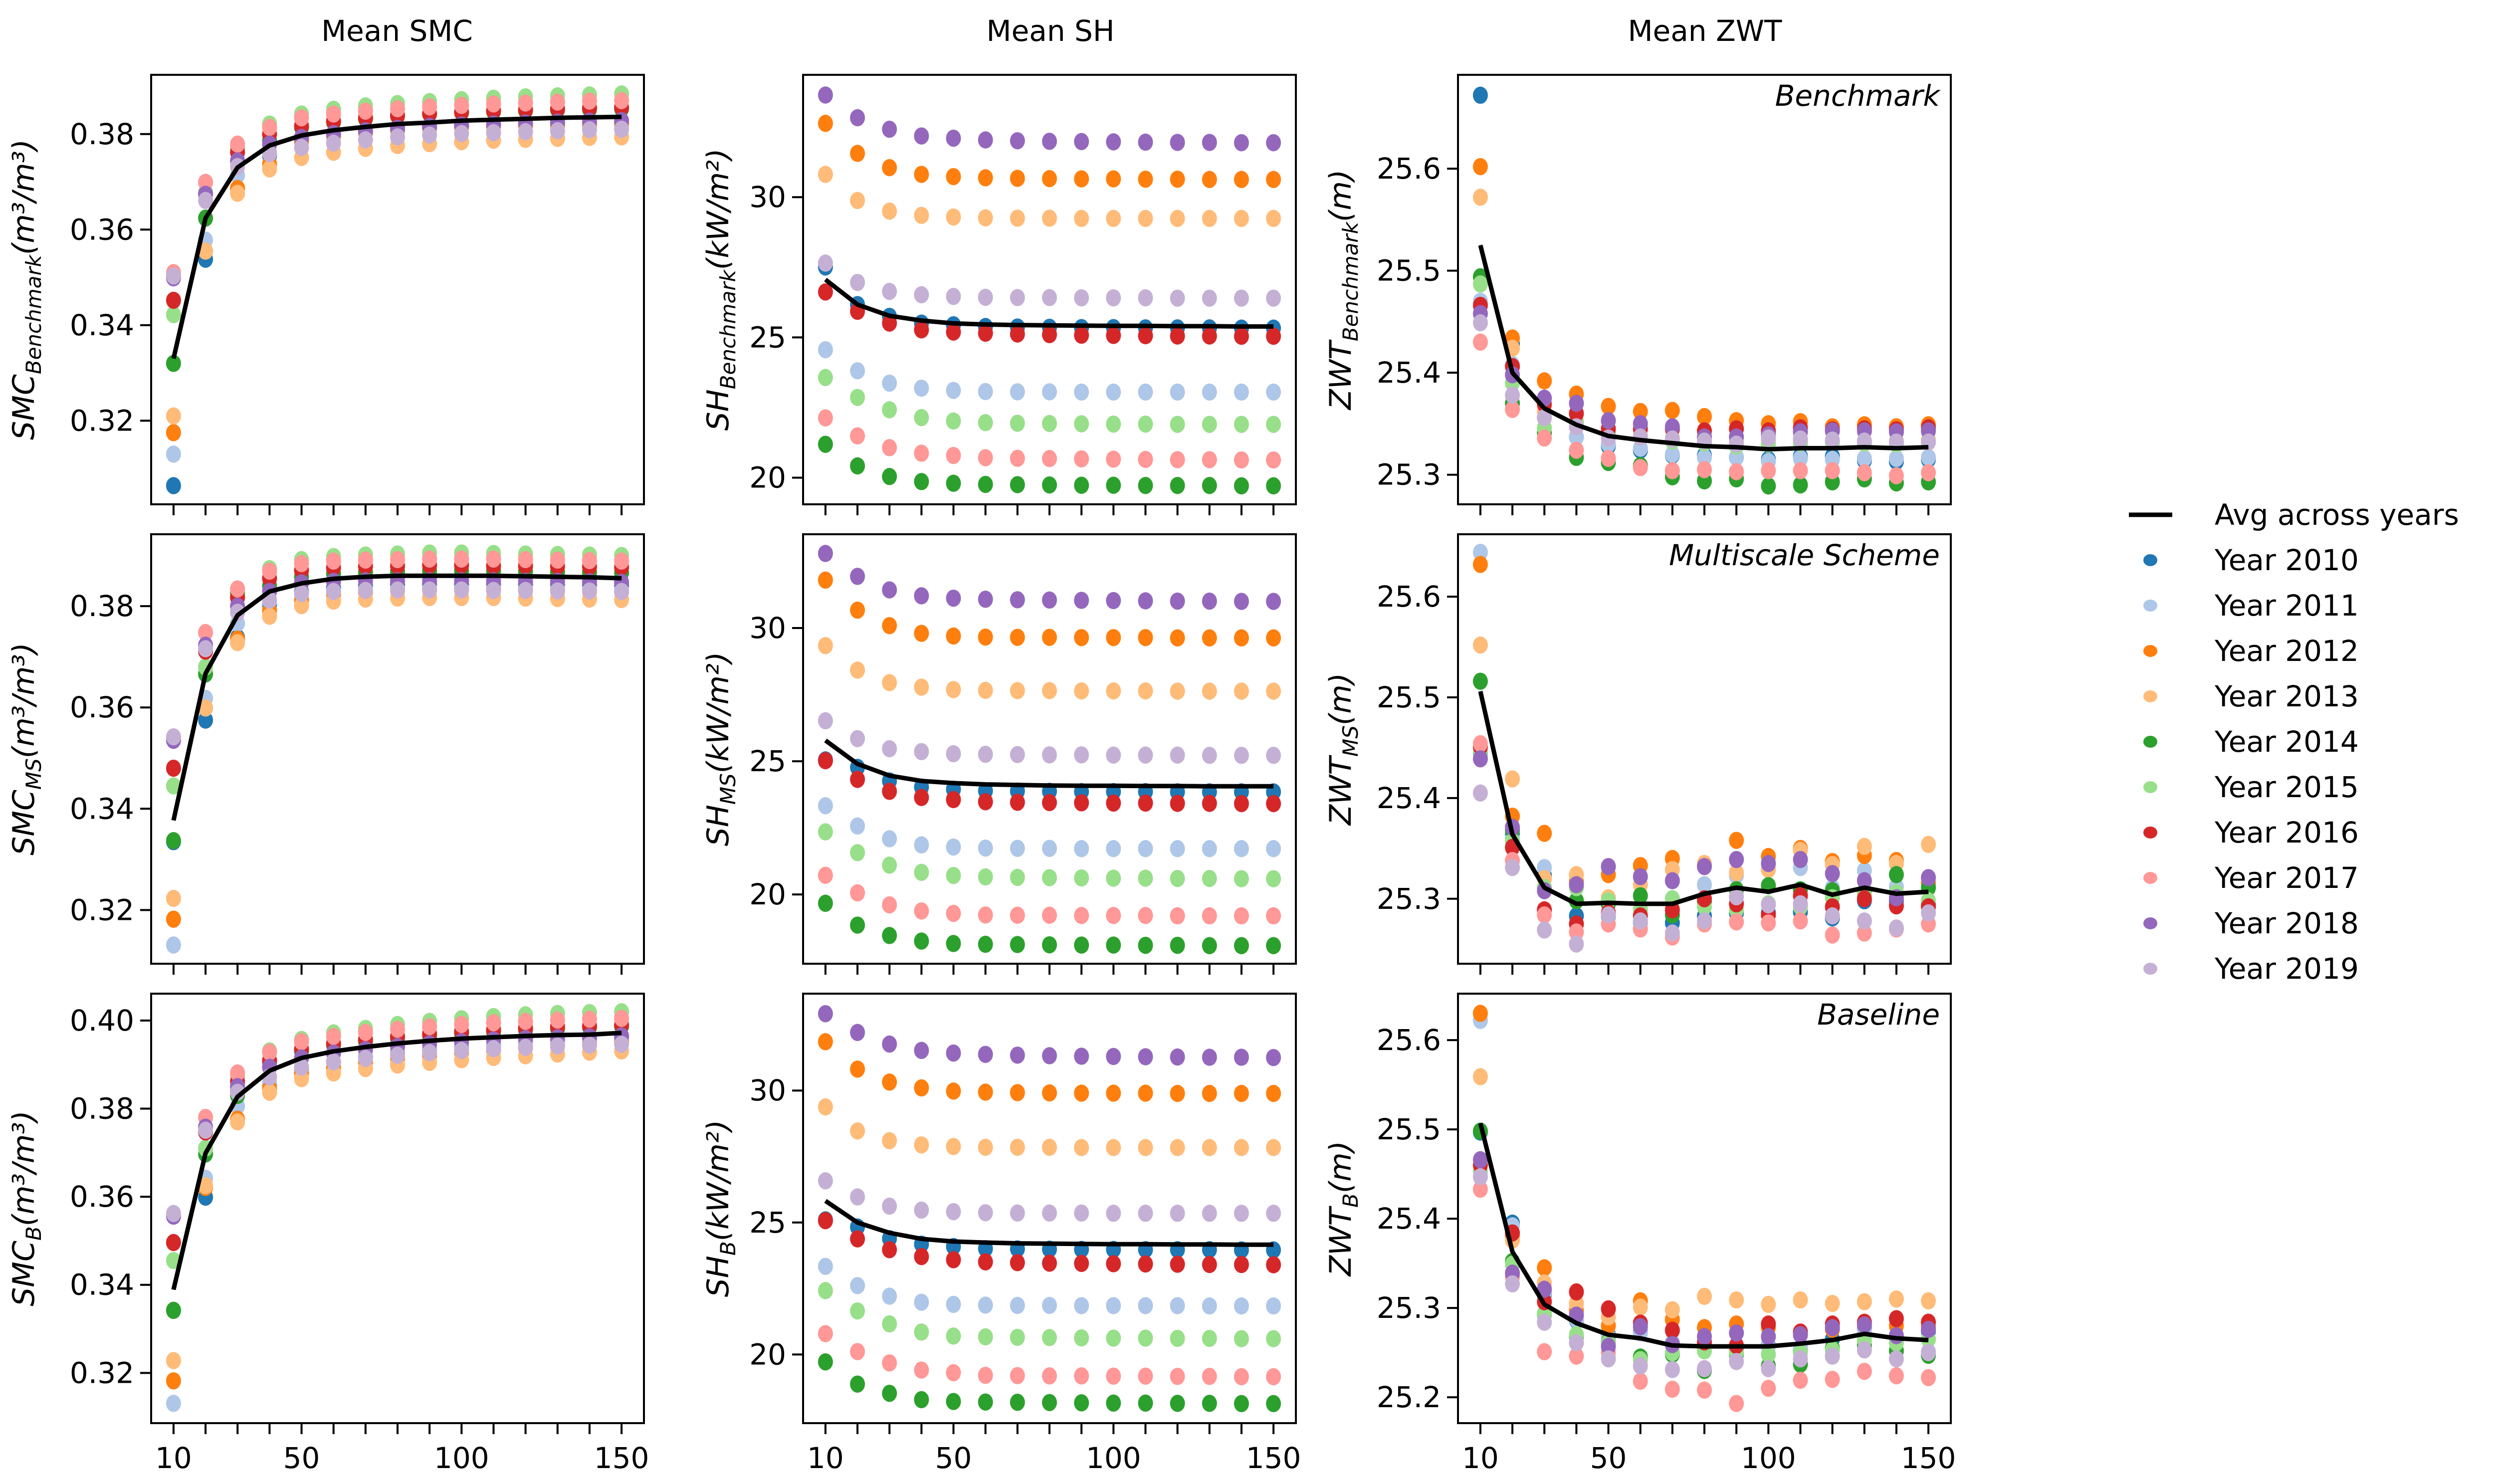 This screenshot has width=2494, height=1484. Describe the element at coordinates (1049, 1376) in the screenshot. I see `point-2017-x80` at that location.